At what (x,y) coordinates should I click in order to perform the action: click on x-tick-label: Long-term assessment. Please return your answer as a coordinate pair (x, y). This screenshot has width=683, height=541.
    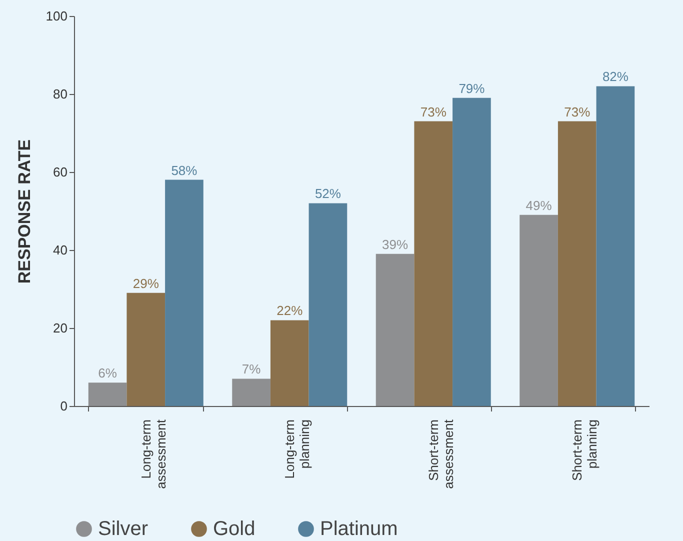
    Looking at the image, I should click on (153, 454).